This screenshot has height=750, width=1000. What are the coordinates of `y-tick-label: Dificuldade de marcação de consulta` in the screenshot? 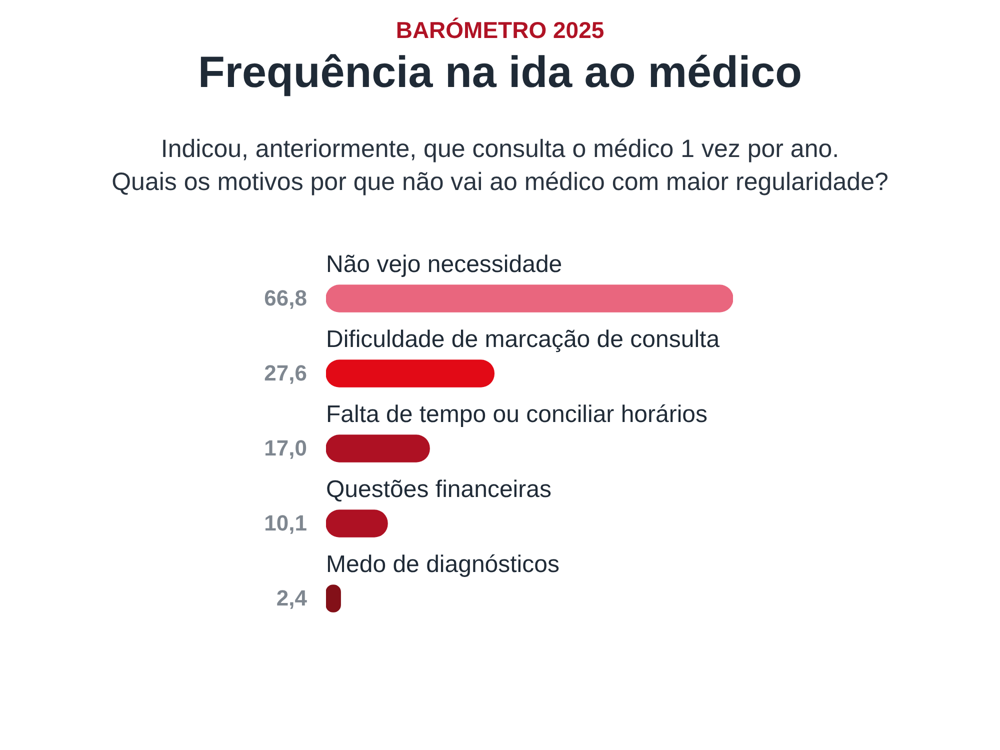 It's located at (523, 339).